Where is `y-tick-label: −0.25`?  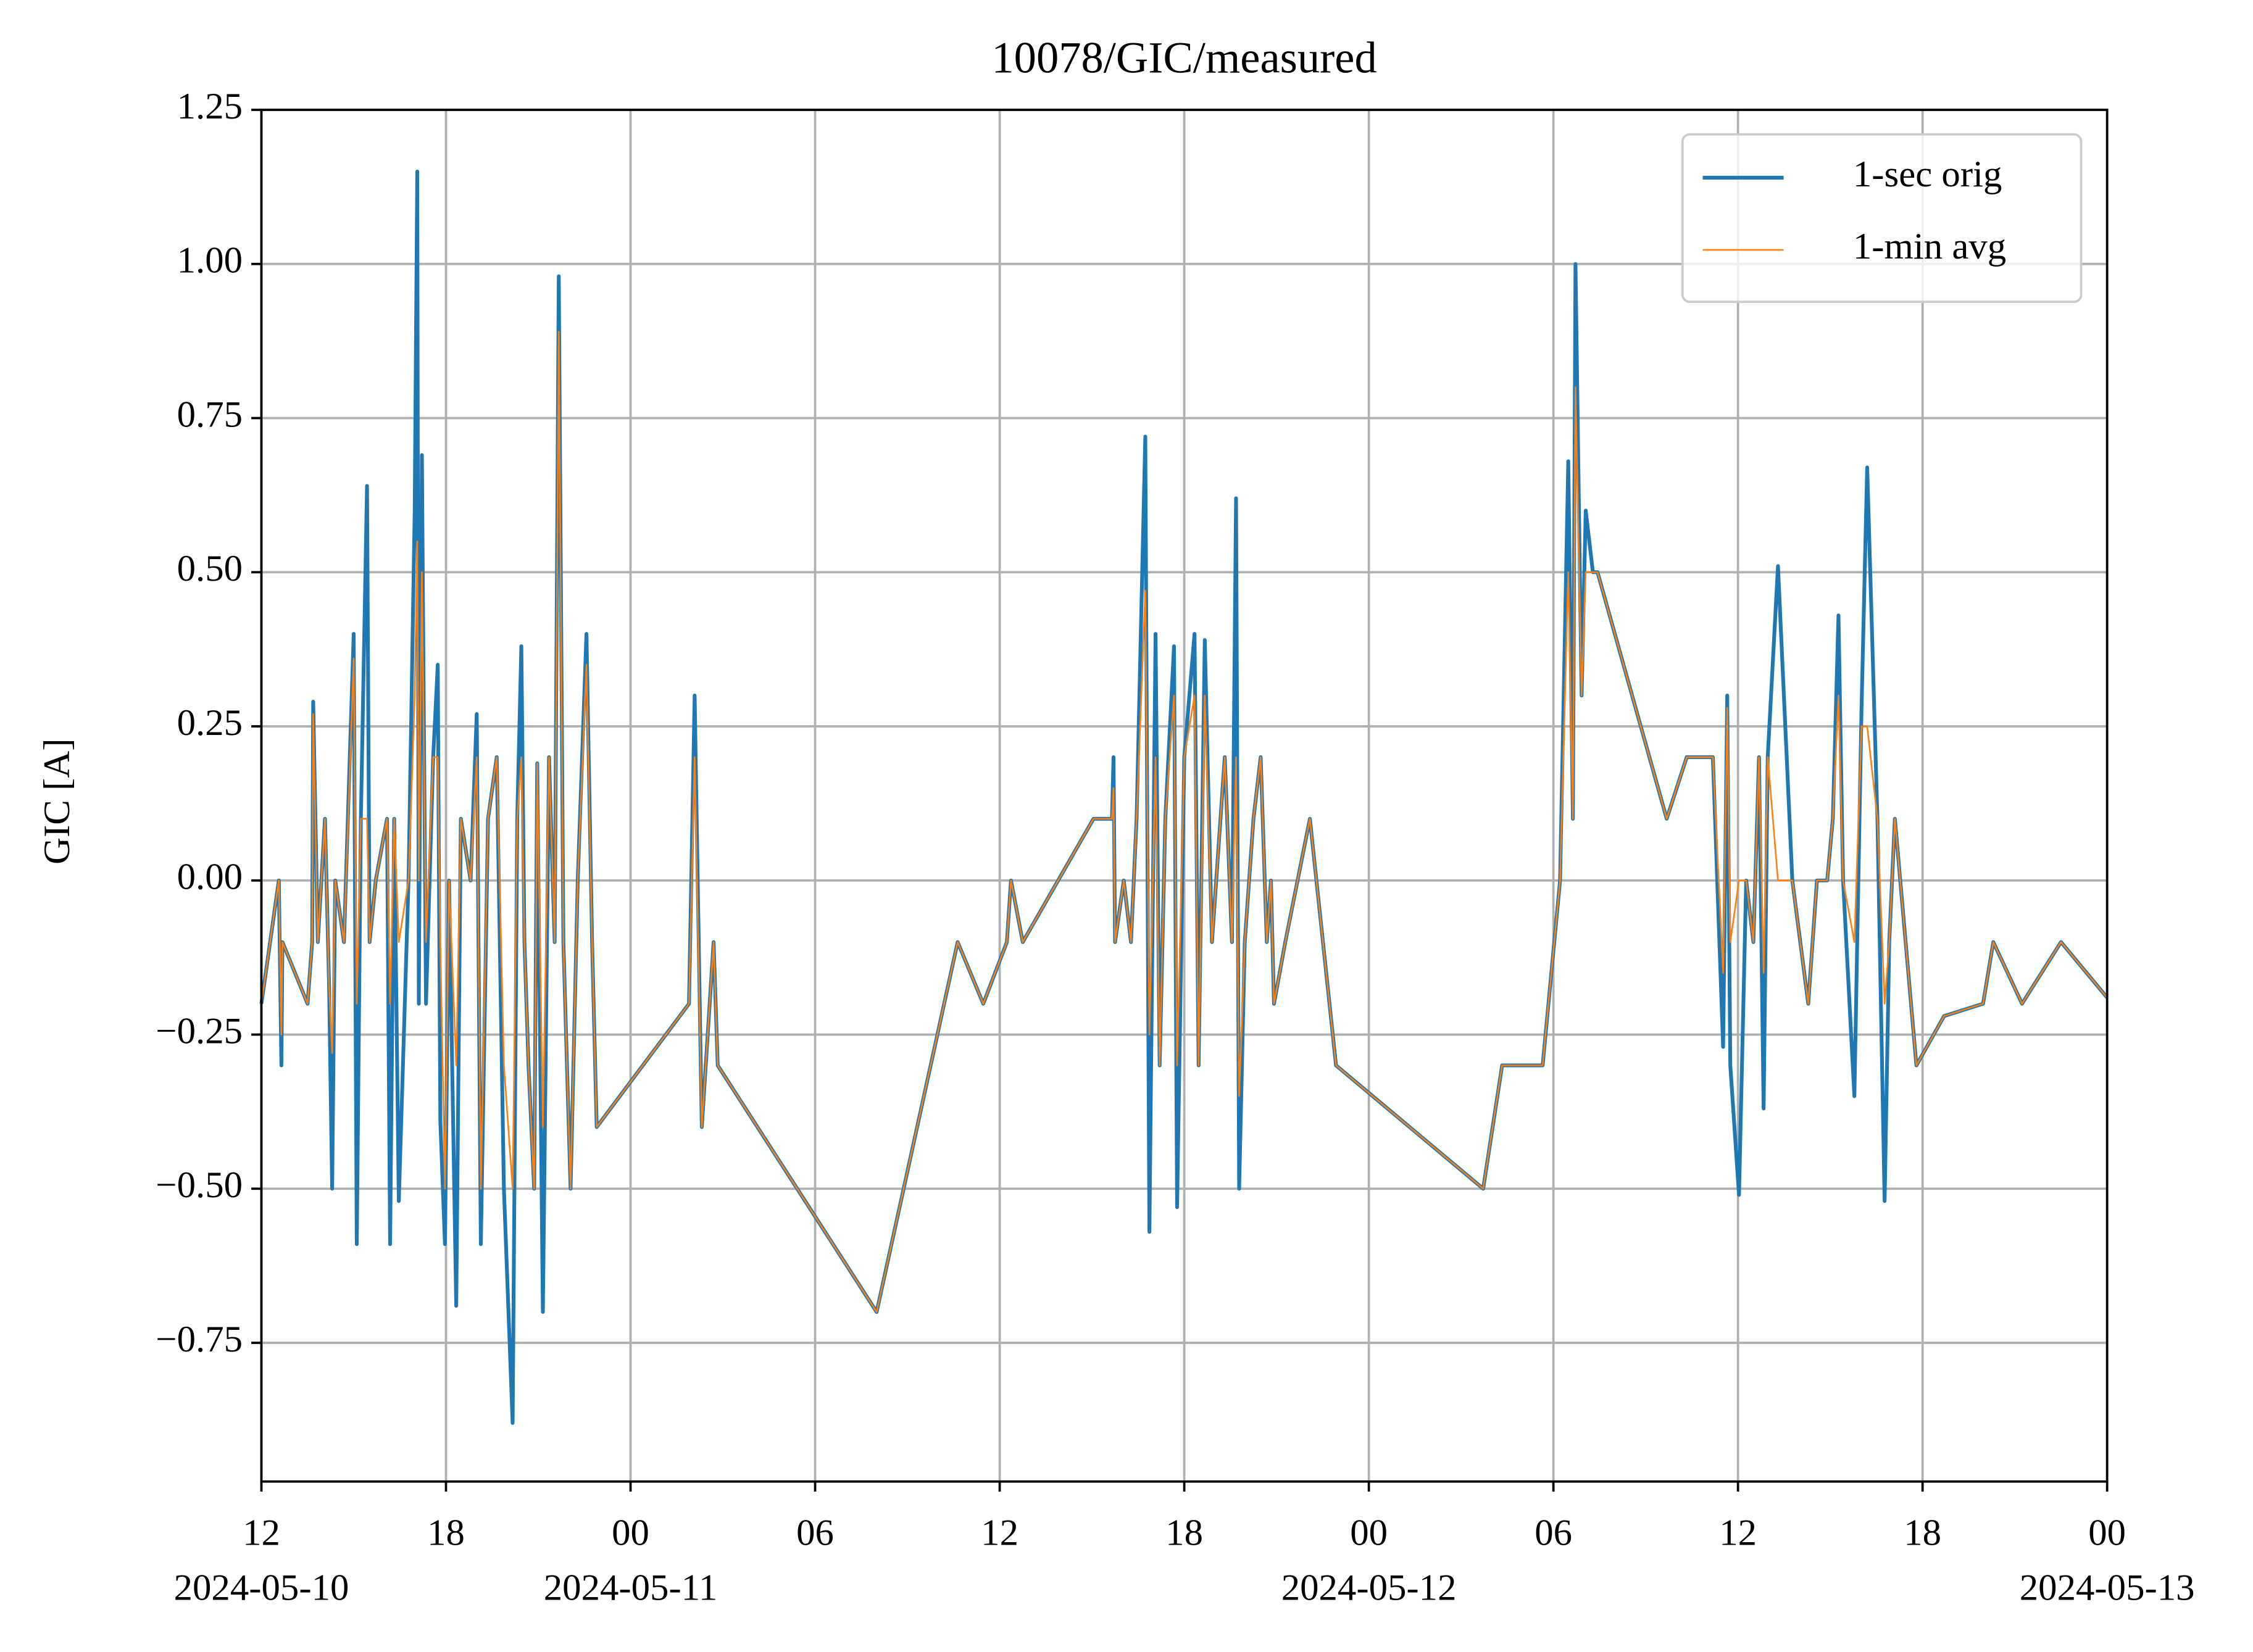 y-tick-label: −0.25 is located at coordinates (199, 1031).